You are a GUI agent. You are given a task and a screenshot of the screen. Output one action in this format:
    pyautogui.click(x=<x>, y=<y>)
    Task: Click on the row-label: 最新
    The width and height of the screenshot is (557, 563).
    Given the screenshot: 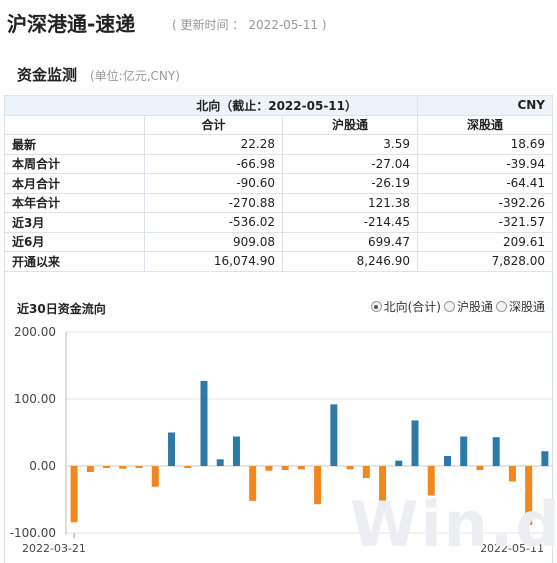 What is the action you would take?
    pyautogui.click(x=74, y=144)
    